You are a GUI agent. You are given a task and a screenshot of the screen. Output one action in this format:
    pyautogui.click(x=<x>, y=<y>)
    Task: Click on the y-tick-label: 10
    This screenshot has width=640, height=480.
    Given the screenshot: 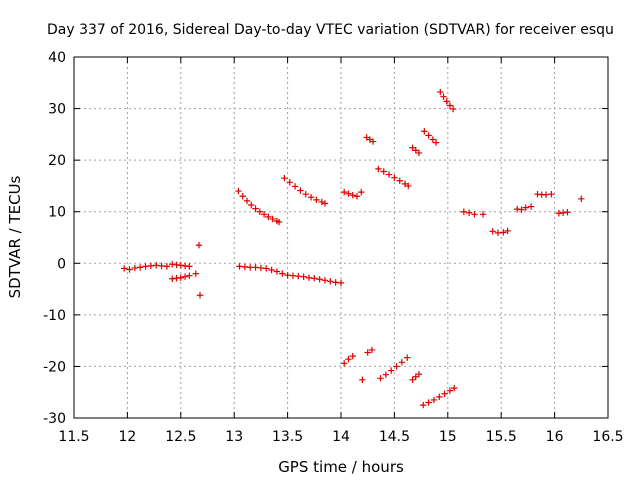 What is the action you would take?
    pyautogui.click(x=57, y=213)
    